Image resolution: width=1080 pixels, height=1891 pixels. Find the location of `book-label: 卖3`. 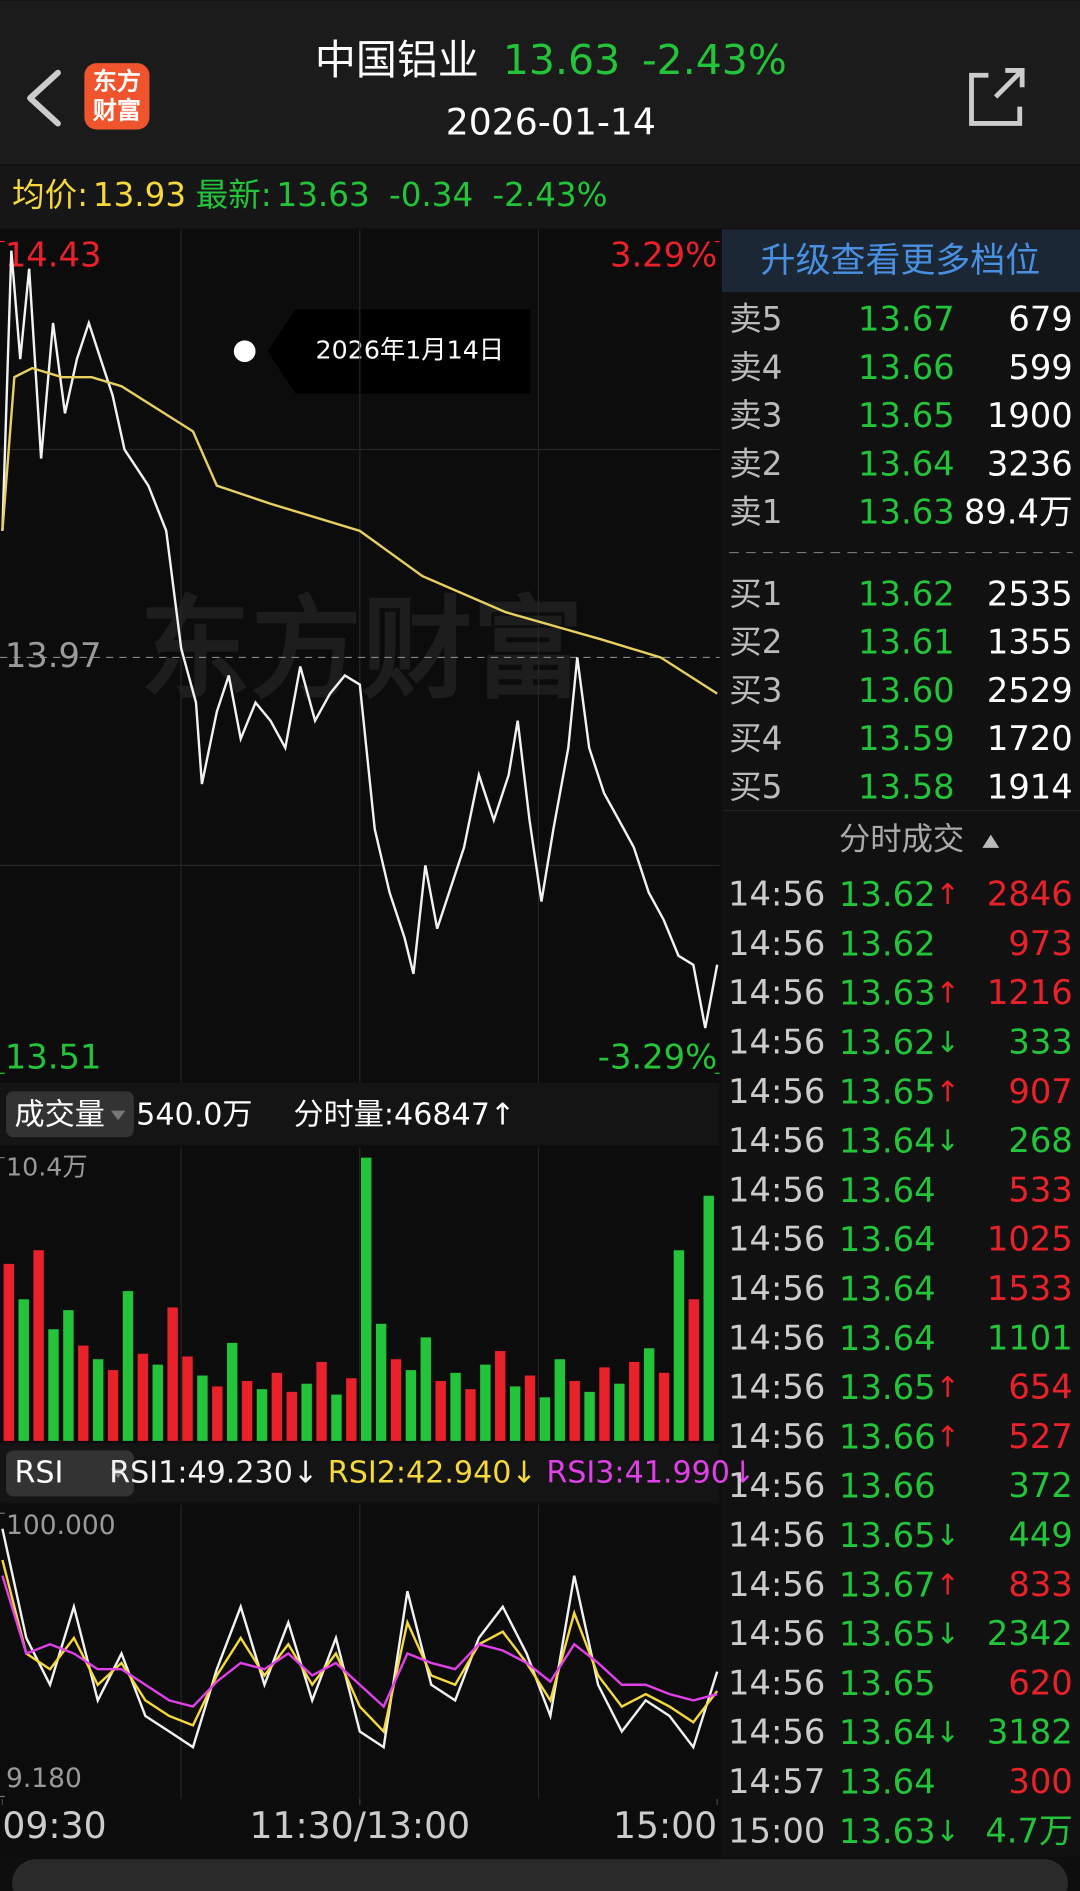

book-label: 卖3 is located at coordinates (755, 416).